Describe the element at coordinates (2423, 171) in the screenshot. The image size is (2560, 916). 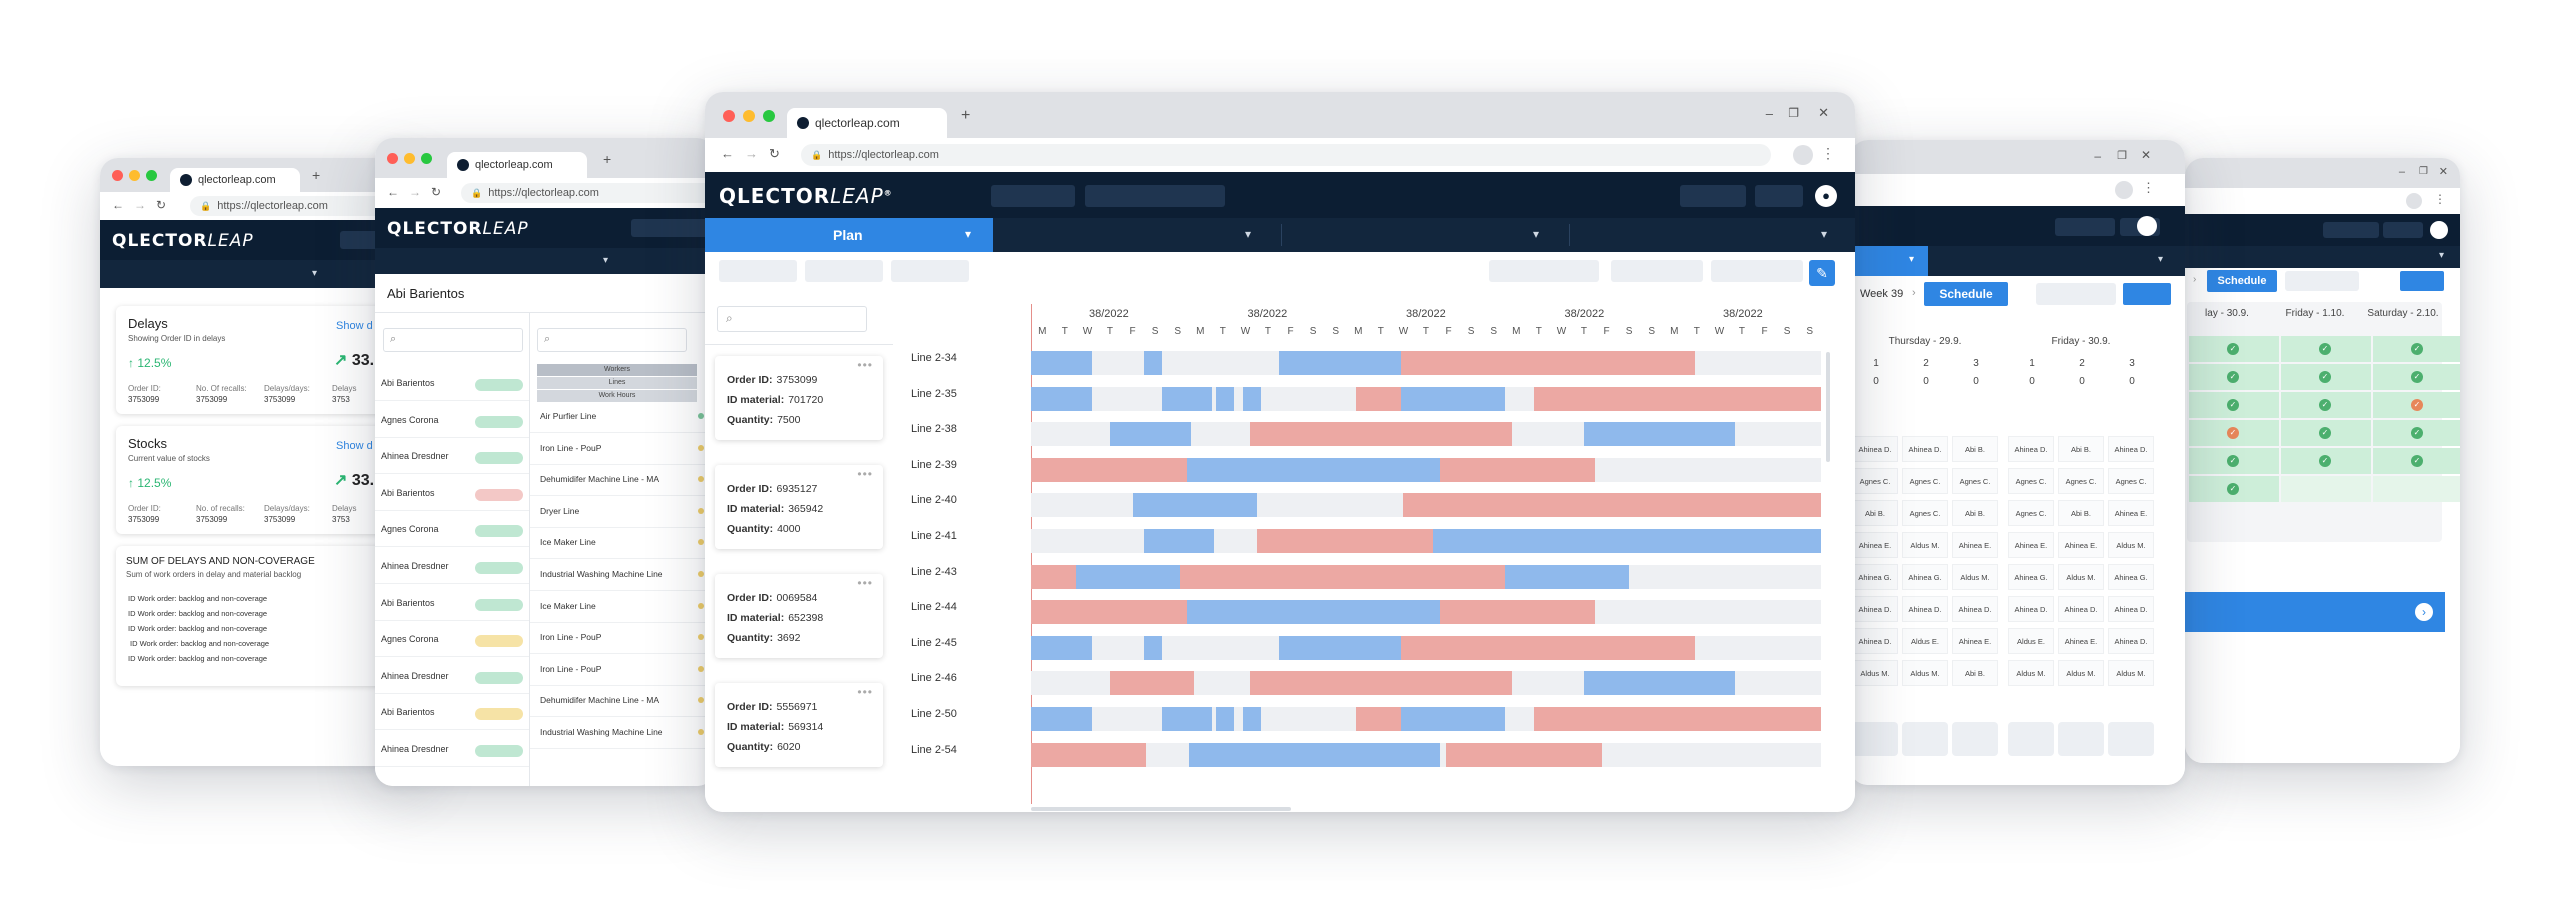
I see `restore-icon: ❐` at that location.